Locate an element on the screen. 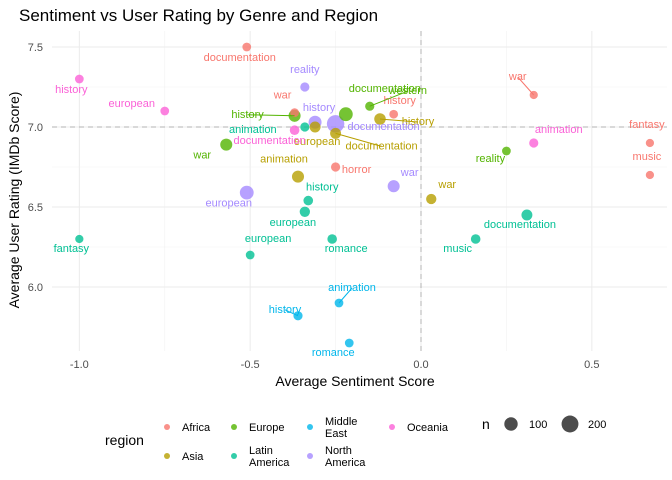  legend-color-label: Oceania is located at coordinates (428, 428).